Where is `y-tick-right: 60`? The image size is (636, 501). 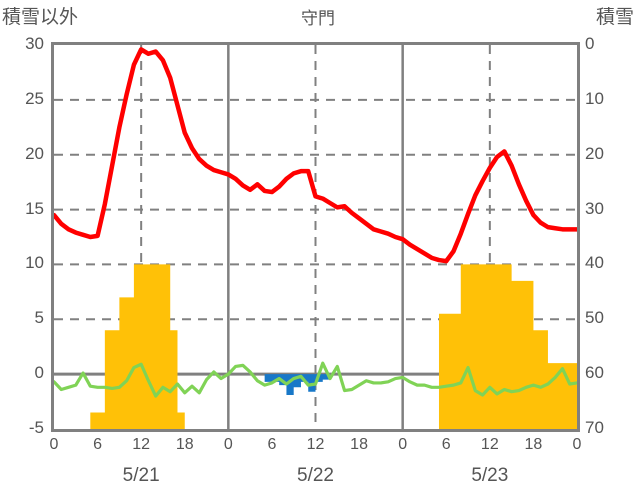 y-tick-right: 60 is located at coordinates (594, 373).